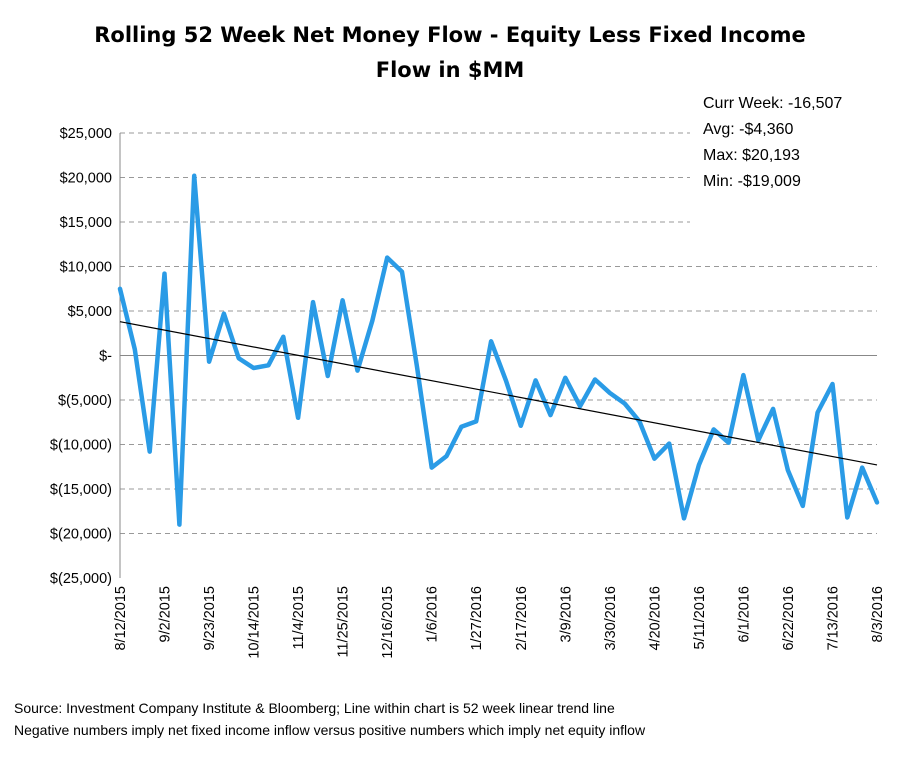  Describe the element at coordinates (81, 446) in the screenshot. I see `y-tick-label: $(10,000)` at that location.